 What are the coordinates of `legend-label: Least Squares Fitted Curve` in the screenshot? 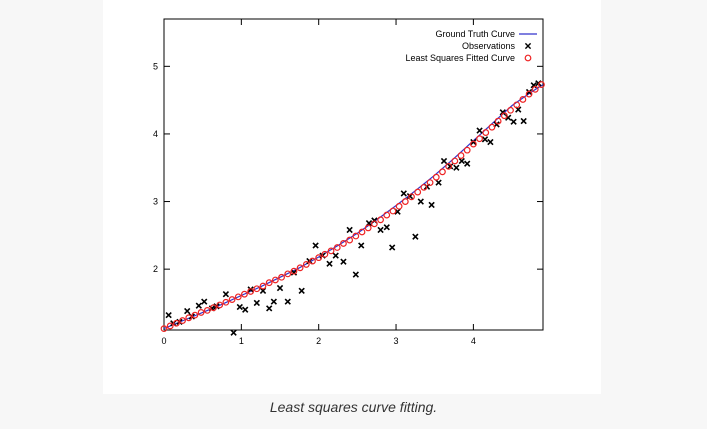 It's located at (460, 58).